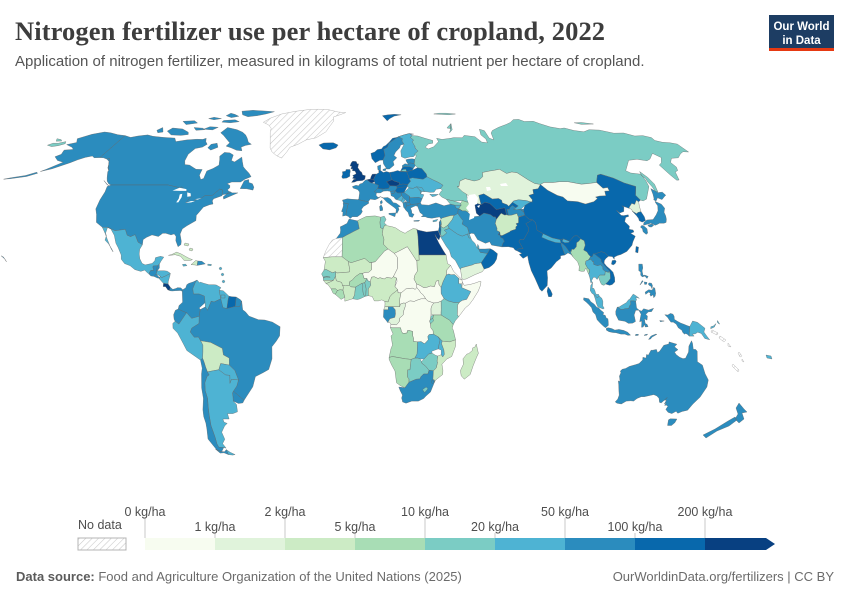  Describe the element at coordinates (425, 512) in the screenshot. I see `svg-text: 10 kg/ha` at that location.